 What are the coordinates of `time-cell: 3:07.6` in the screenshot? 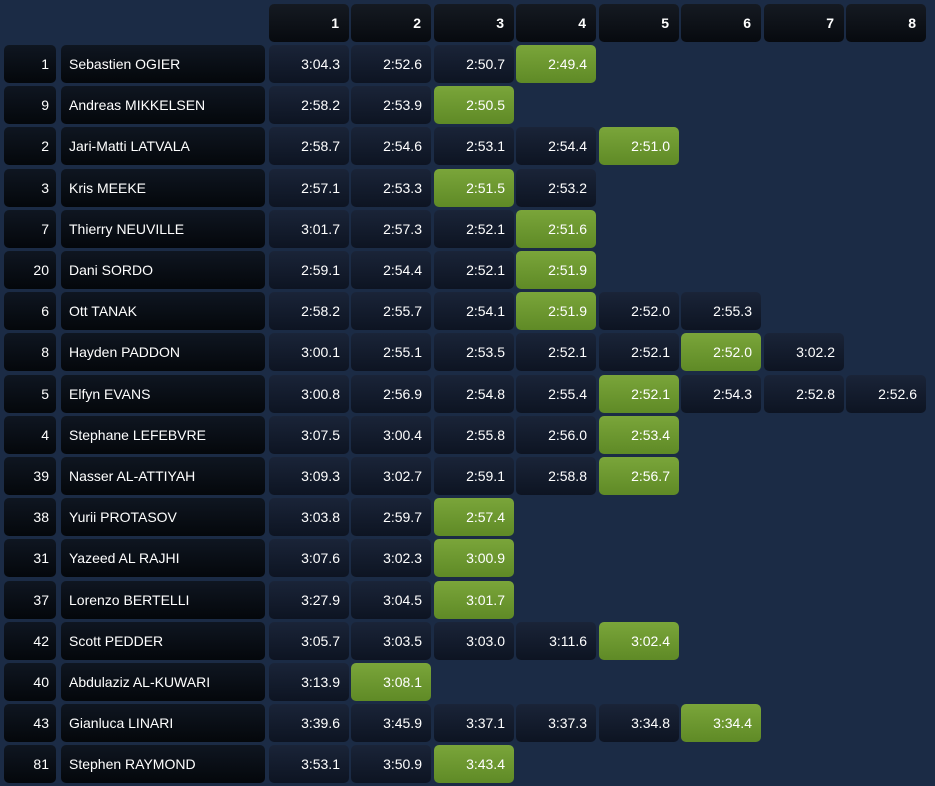 It's located at (309, 558).